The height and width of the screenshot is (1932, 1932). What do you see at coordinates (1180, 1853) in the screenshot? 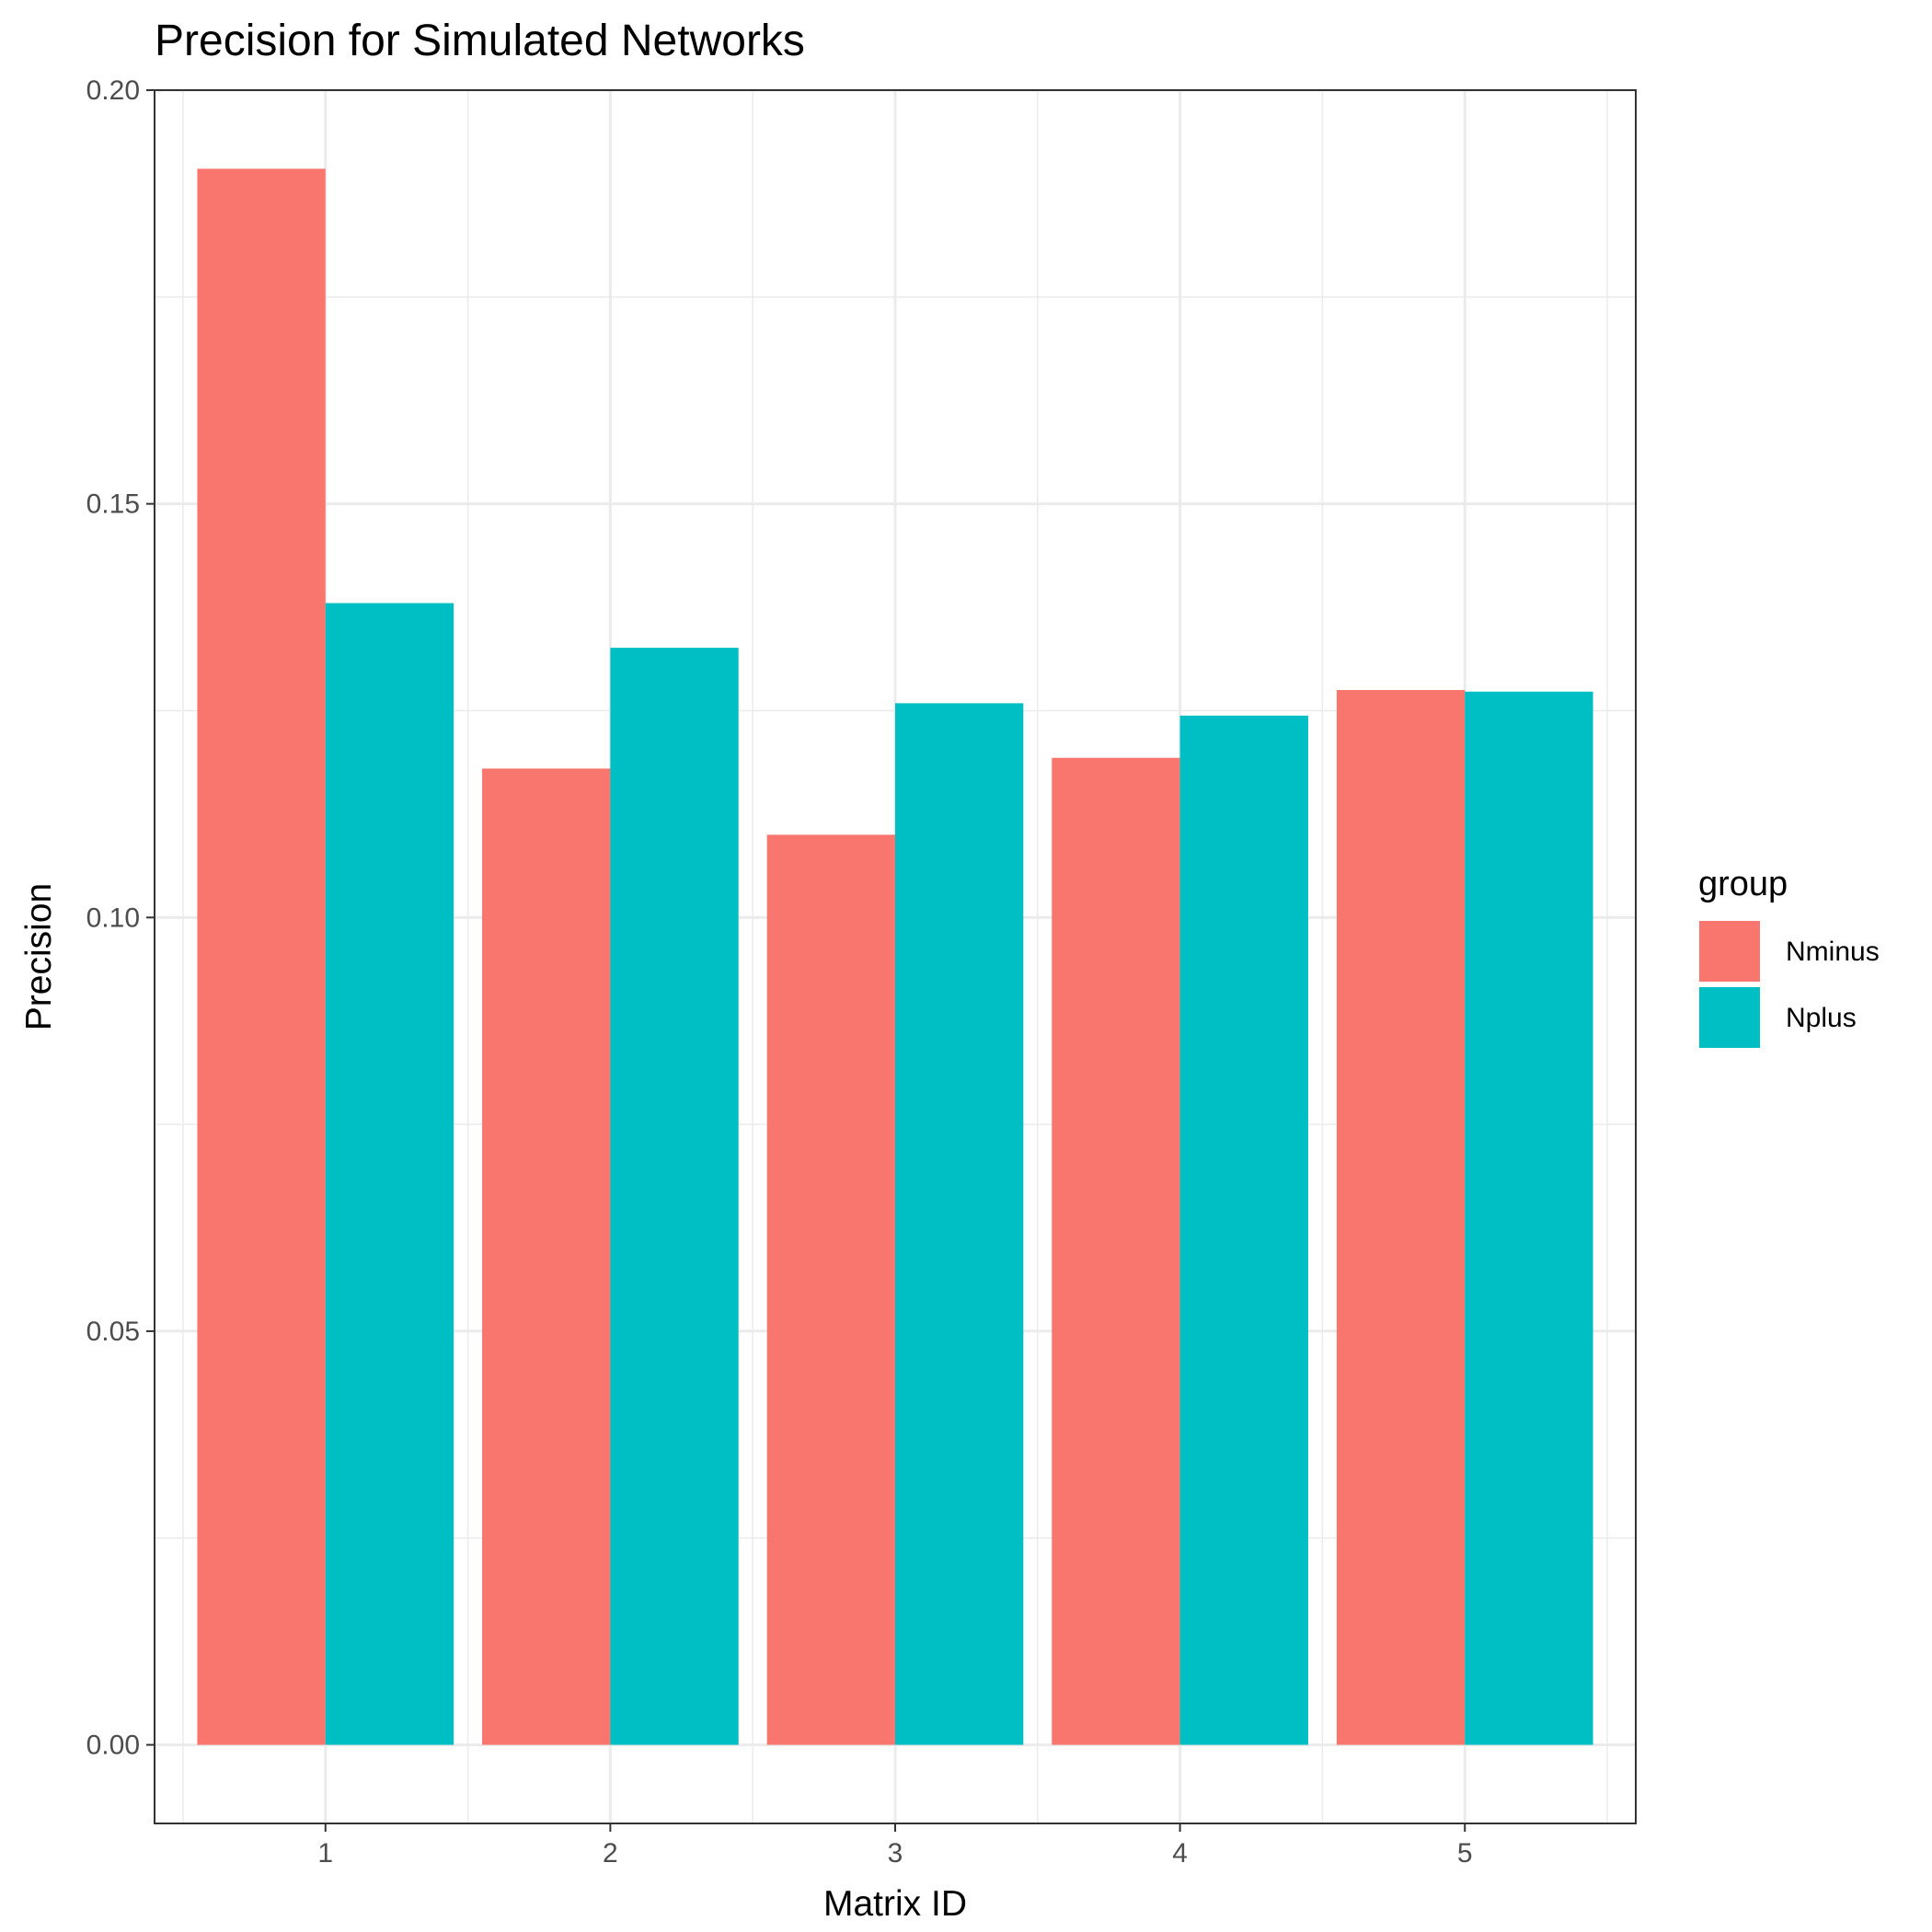
I see `x-tick-label: 4` at bounding box center [1180, 1853].